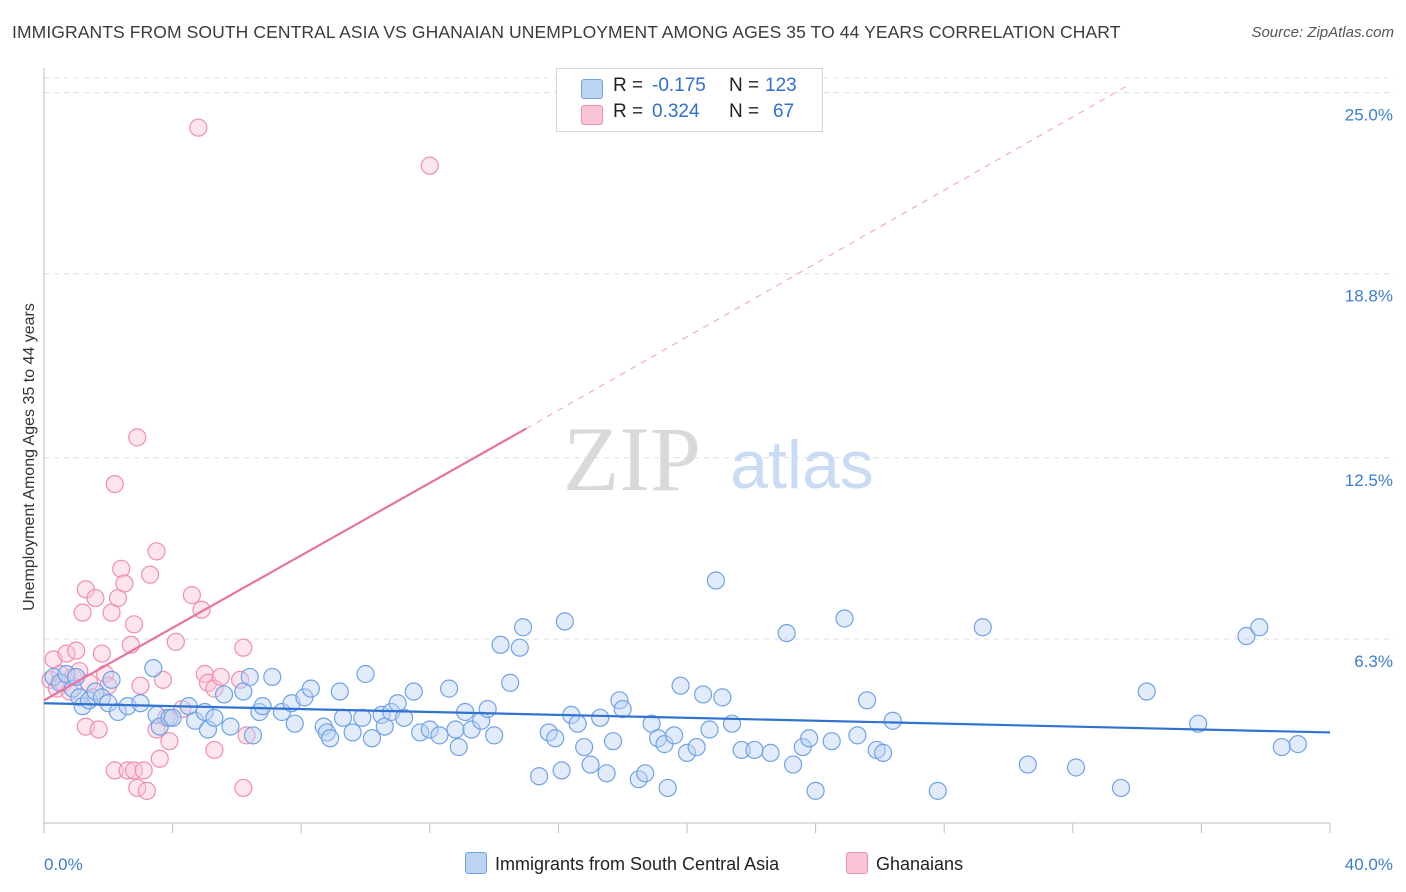 The height and width of the screenshot is (892, 1406). I want to click on legend-item-immigrants: Immigrants from South Central Asia, so click(622, 863).